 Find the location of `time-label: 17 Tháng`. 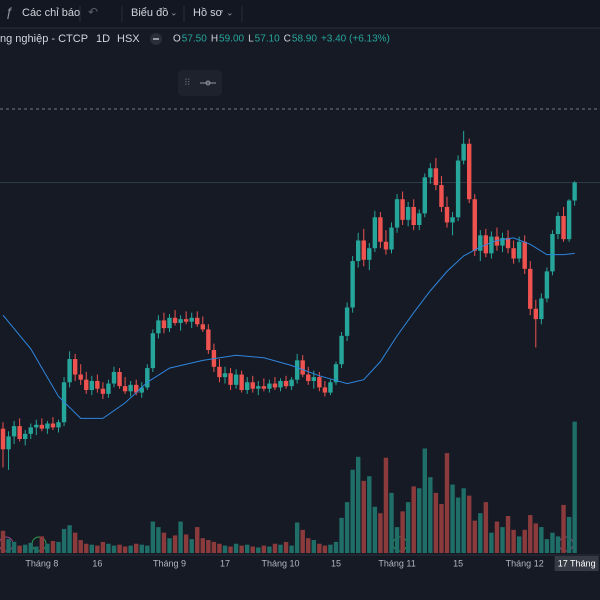

time-label: 17 Tháng is located at coordinates (577, 563).